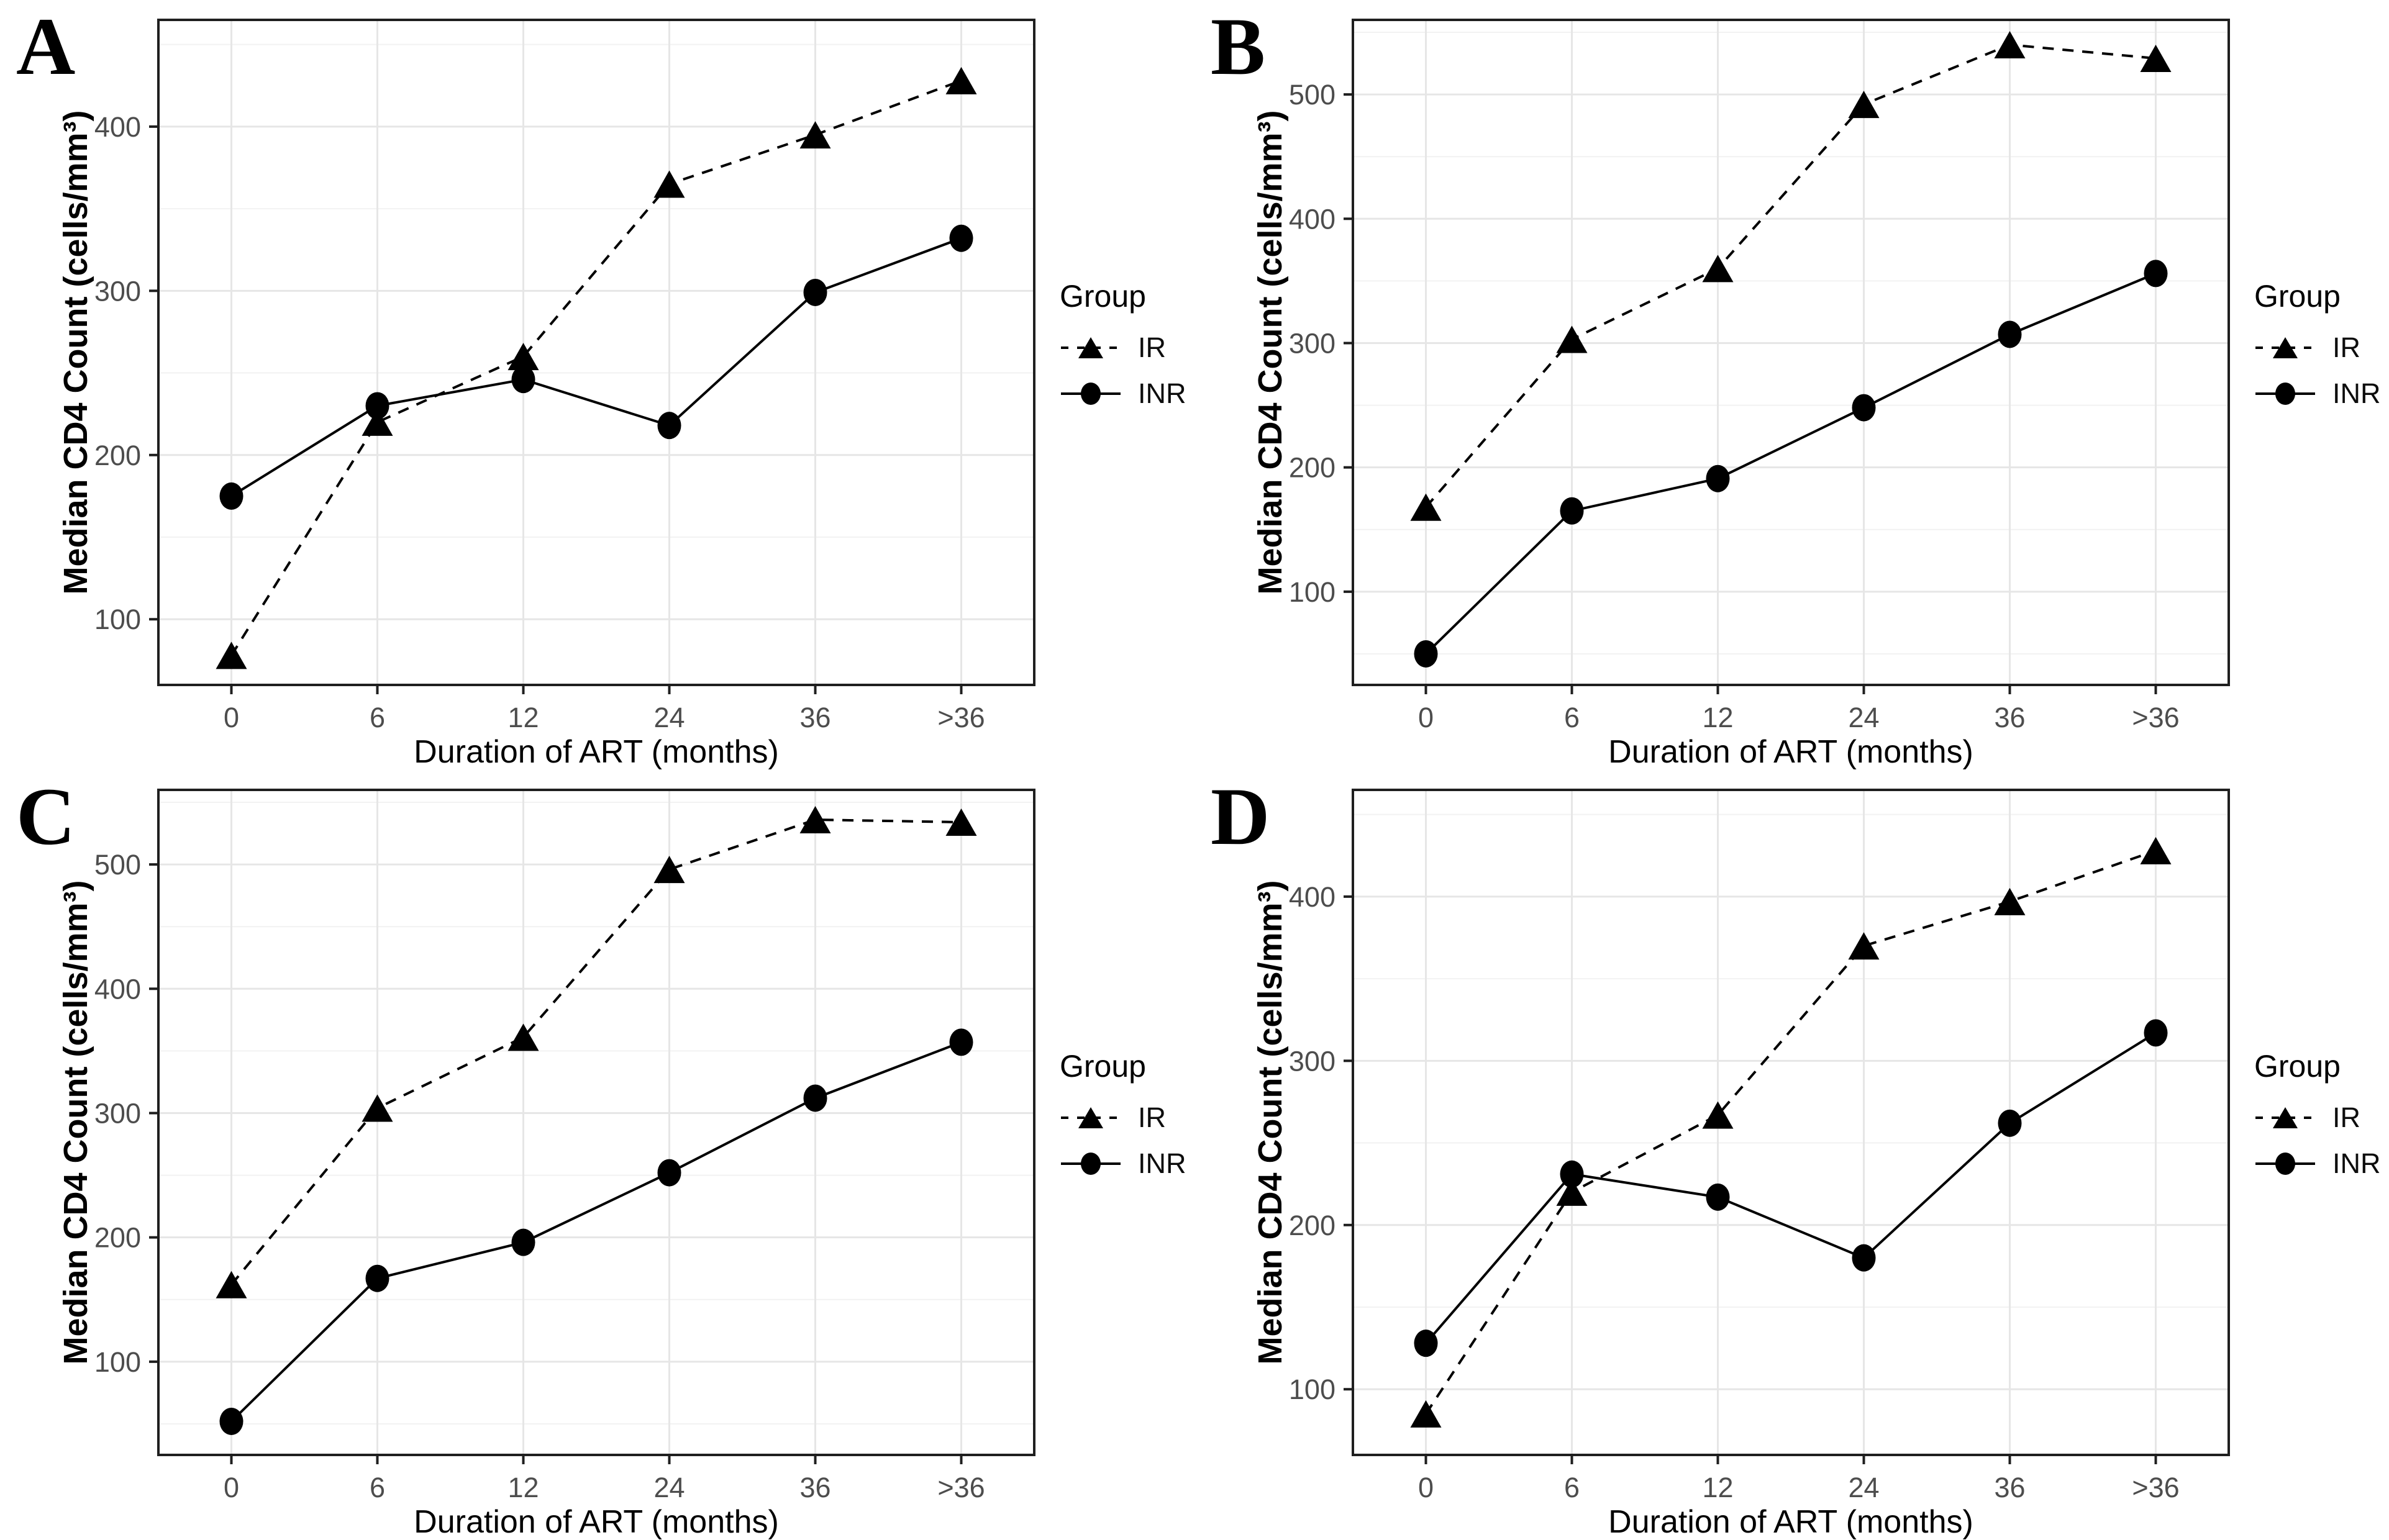 Image resolution: width=2389 pixels, height=1540 pixels. What do you see at coordinates (46, 817) in the screenshot?
I see `panel-c-letter: C` at bounding box center [46, 817].